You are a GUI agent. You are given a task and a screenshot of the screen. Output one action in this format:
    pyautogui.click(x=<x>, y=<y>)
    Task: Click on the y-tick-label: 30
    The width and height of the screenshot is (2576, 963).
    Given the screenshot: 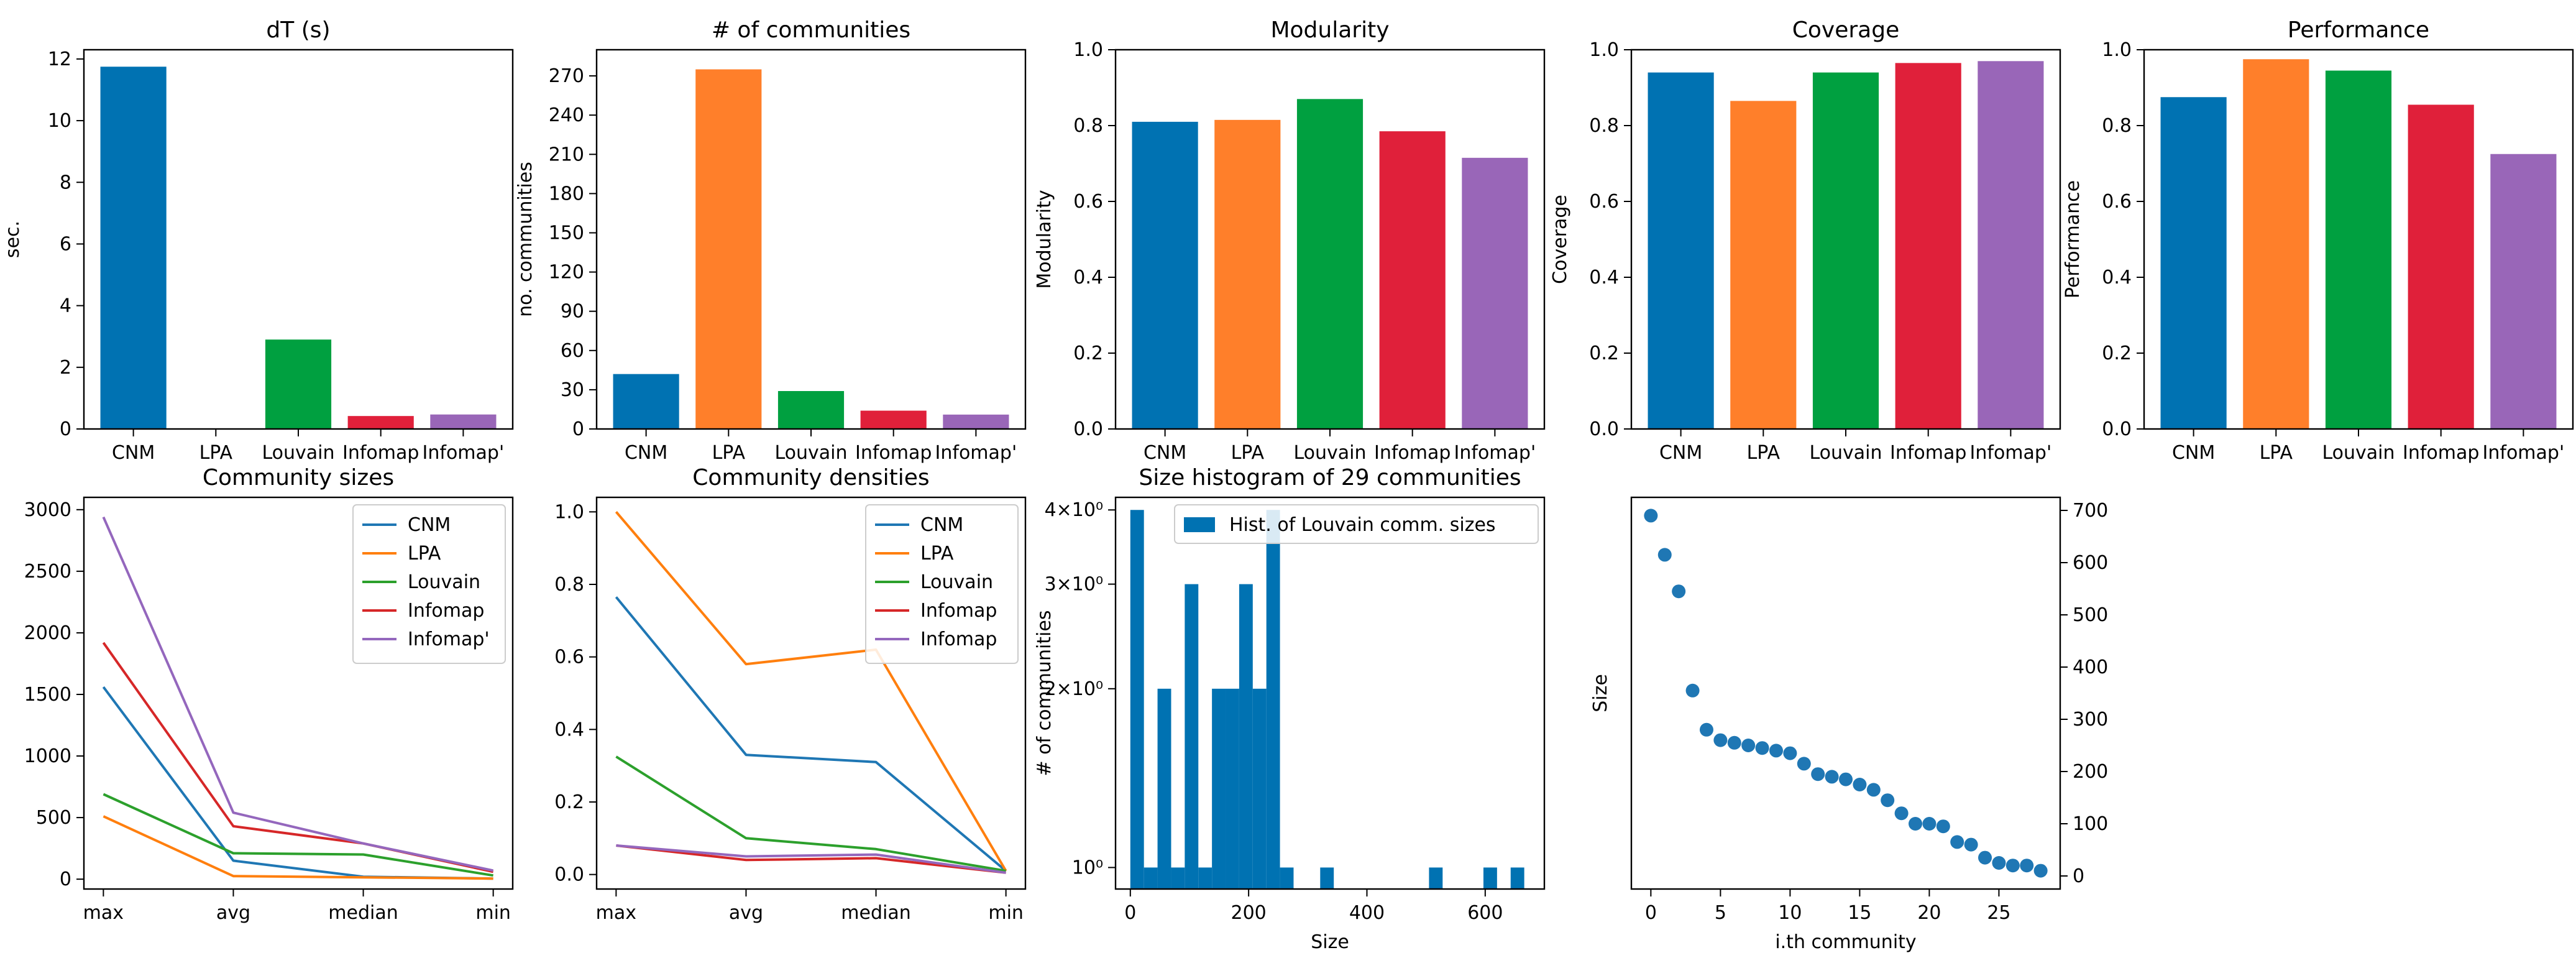 What is the action you would take?
    pyautogui.click(x=572, y=390)
    